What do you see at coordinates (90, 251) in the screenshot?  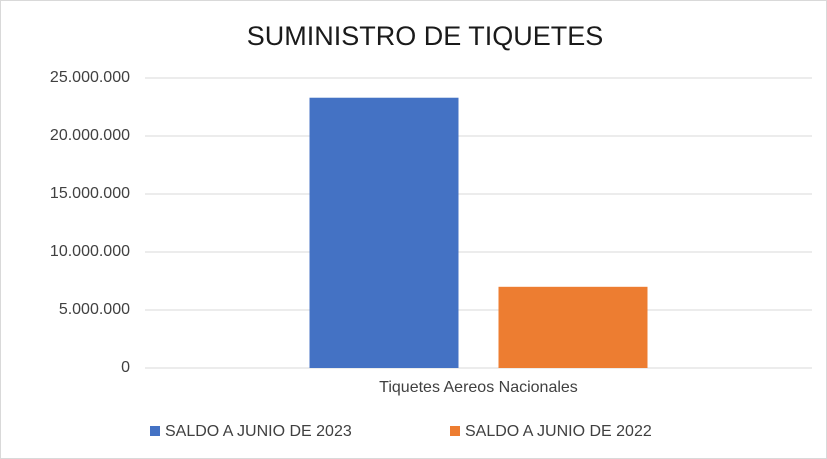 I see `y-tick-label: 10.000.000` at bounding box center [90, 251].